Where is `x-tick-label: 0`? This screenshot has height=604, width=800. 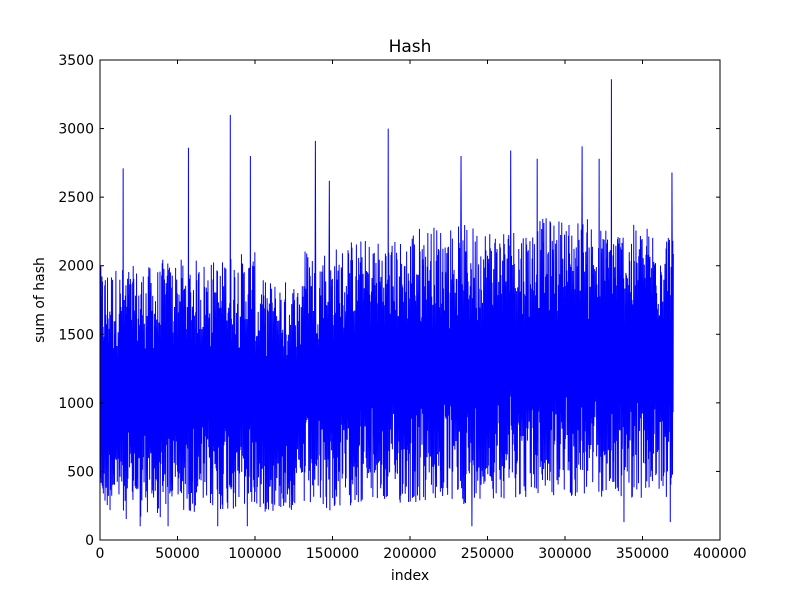 x-tick-label: 0 is located at coordinates (100, 554).